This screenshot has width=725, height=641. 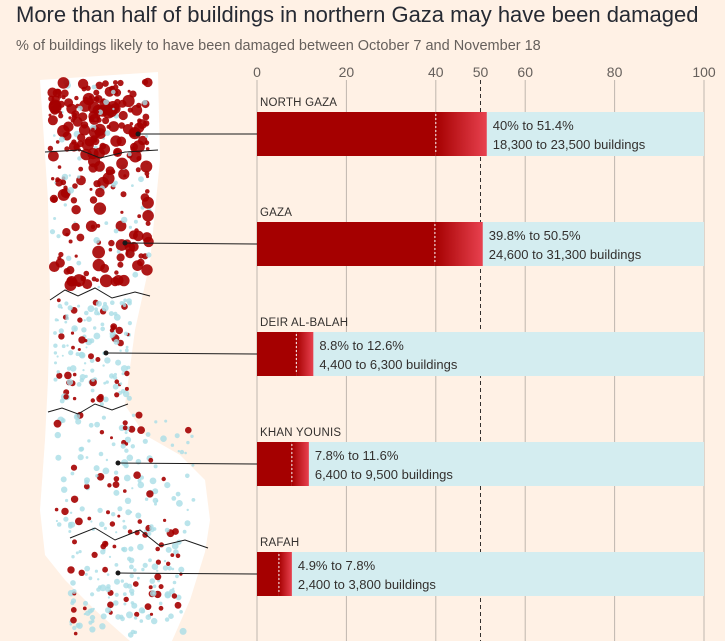 What do you see at coordinates (480, 574) in the screenshot?
I see `bar-total-background` at bounding box center [480, 574].